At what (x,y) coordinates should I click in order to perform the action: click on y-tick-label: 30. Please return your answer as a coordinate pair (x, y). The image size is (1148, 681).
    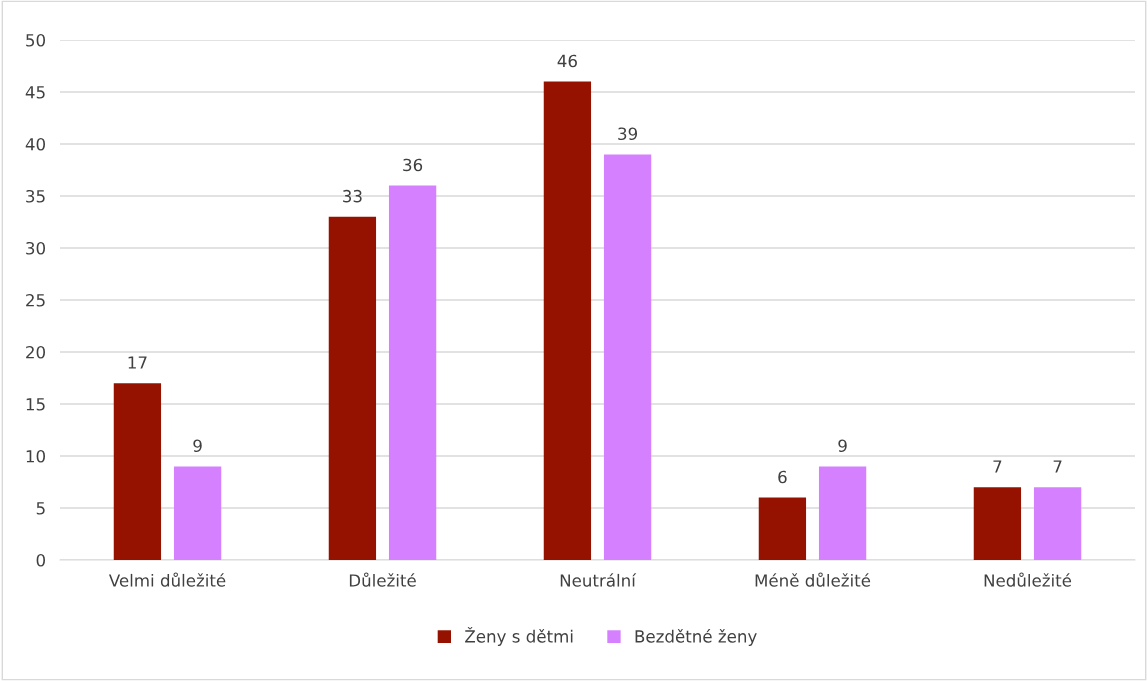
    Looking at the image, I should click on (35, 248).